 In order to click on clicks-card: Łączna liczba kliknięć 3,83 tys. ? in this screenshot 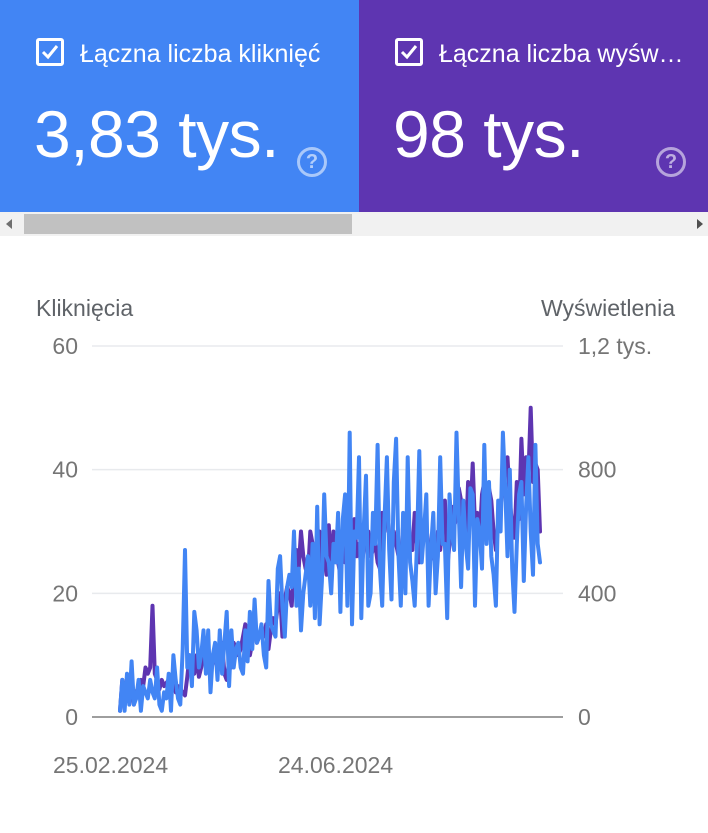, I will do `click(179, 106)`.